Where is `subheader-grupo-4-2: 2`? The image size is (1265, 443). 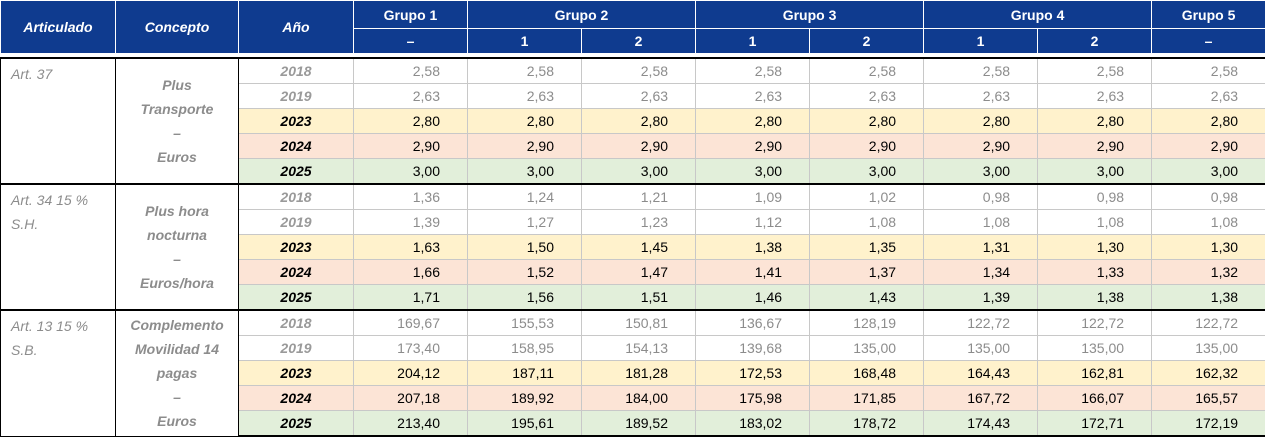
subheader-grupo-4-2: 2 is located at coordinates (1095, 41).